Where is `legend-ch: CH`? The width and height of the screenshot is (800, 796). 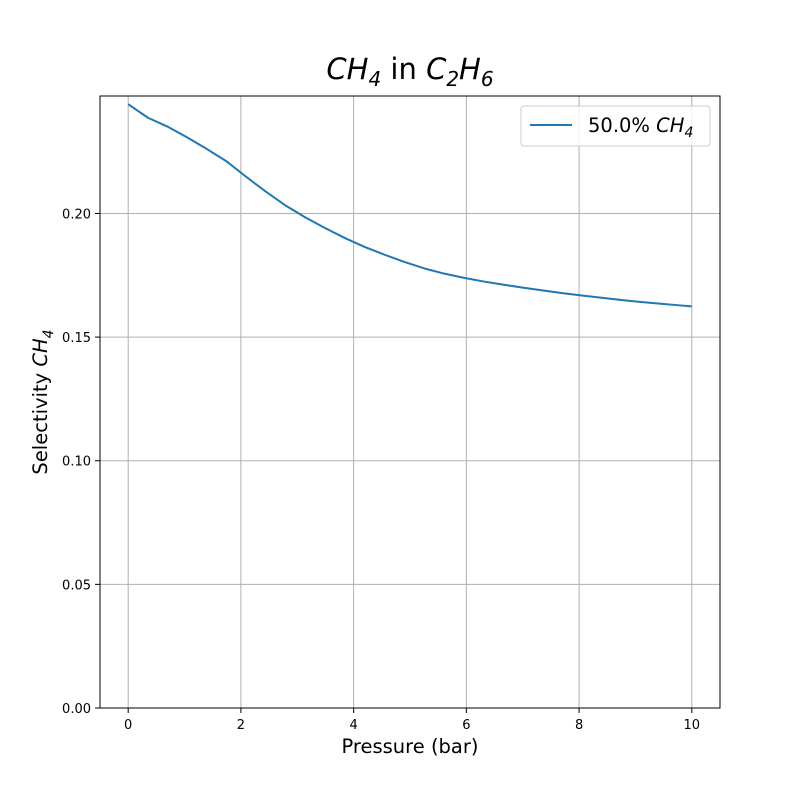 legend-ch: CH is located at coordinates (670, 125).